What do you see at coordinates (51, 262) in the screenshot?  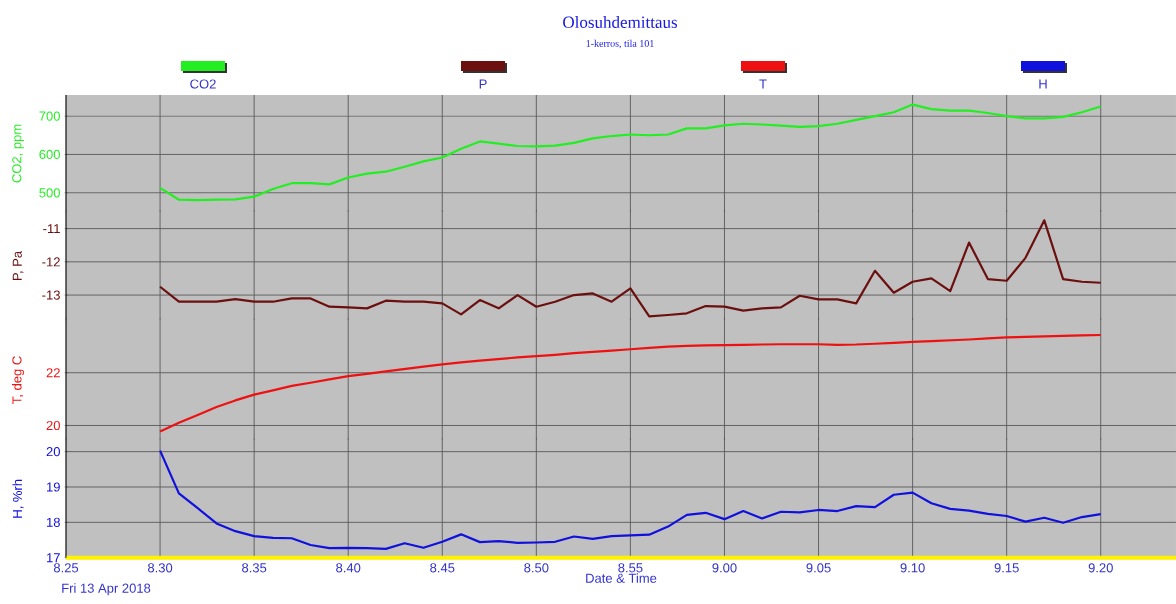 I see `y-tick-label: -12` at bounding box center [51, 262].